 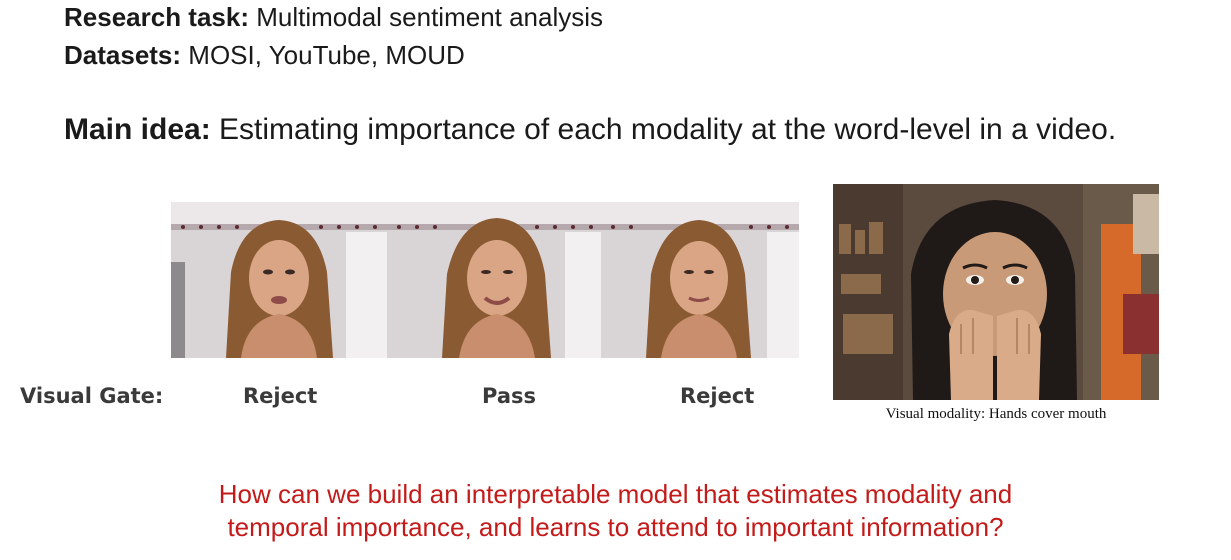 I want to click on research-task-label: Research task:, so click(x=156, y=17).